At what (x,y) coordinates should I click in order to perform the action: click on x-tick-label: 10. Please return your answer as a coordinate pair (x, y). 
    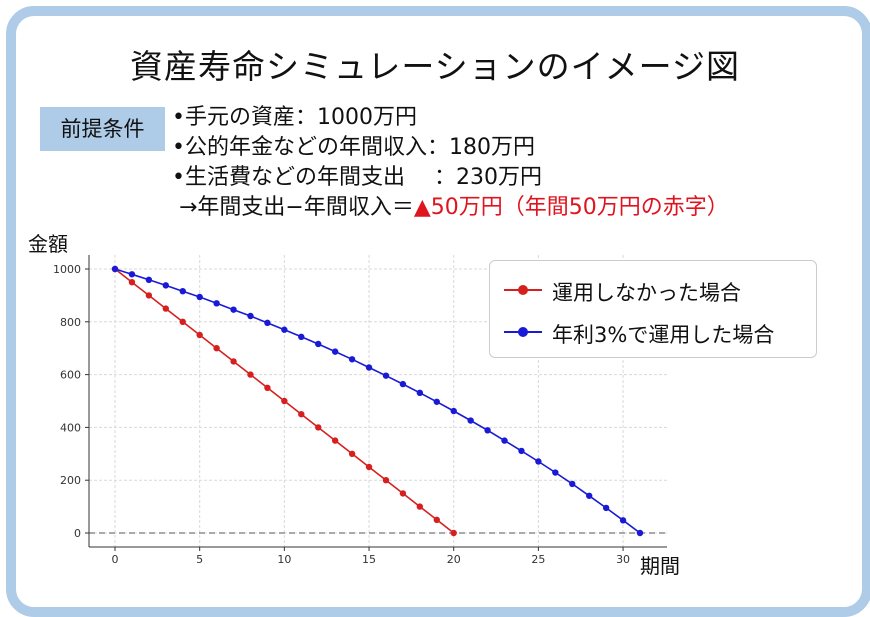
    Looking at the image, I should click on (284, 559).